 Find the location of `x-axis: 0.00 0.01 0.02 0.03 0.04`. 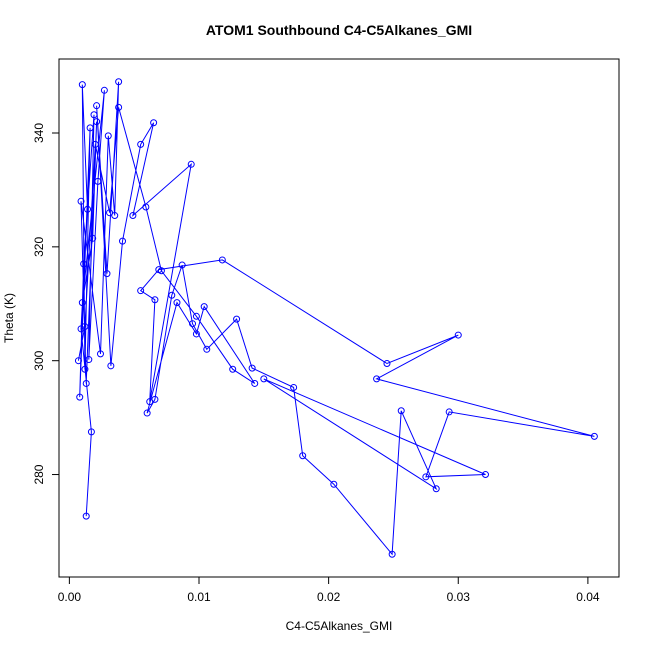

x-axis: 0.00 0.01 0.02 0.03 0.04 is located at coordinates (329, 590).